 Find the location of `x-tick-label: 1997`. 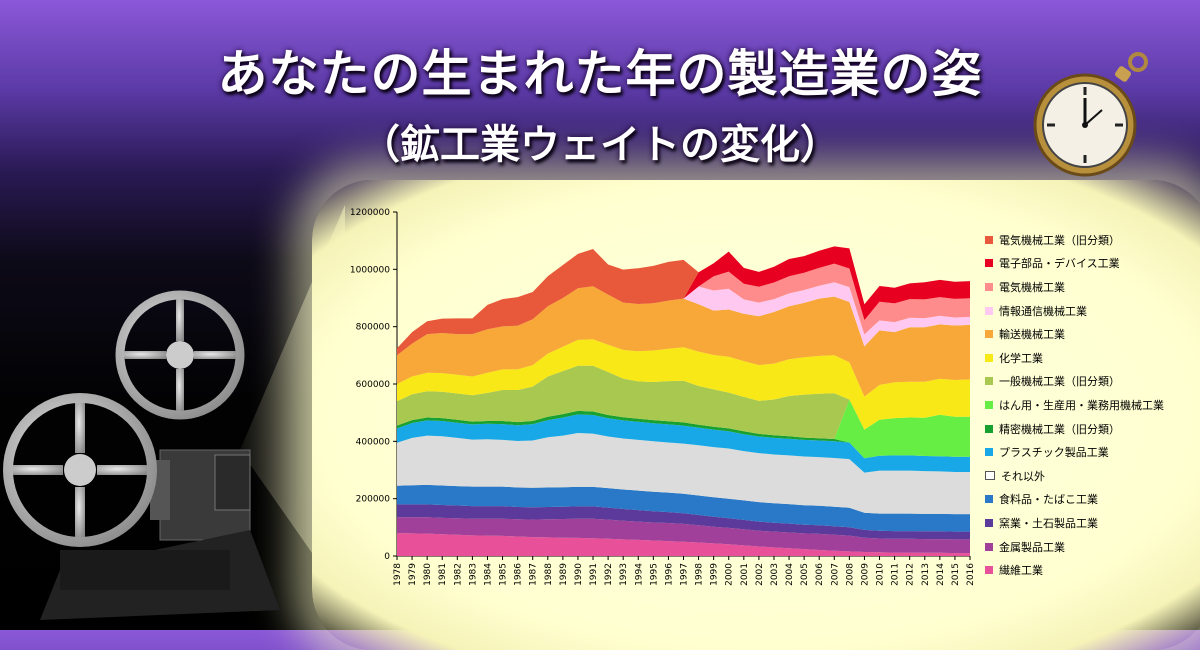

x-tick-label: 1997 is located at coordinates (685, 574).